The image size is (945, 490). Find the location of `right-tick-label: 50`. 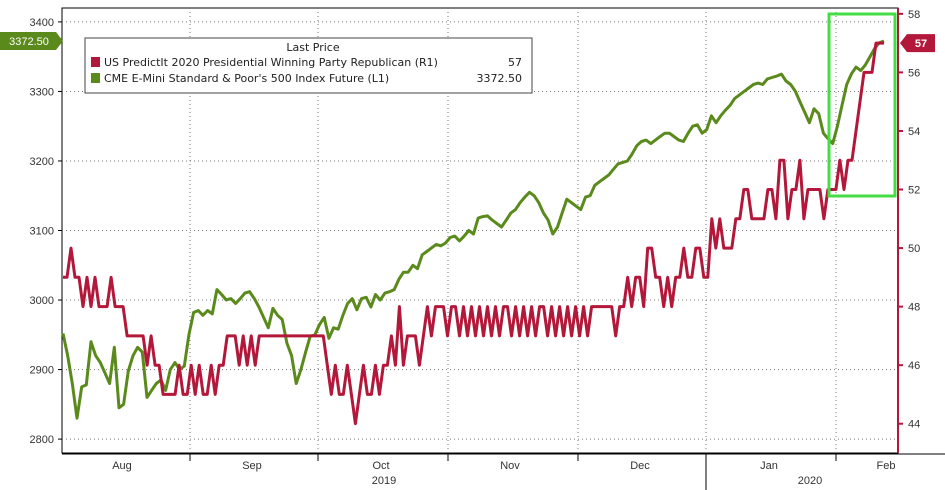

right-tick-label: 50 is located at coordinates (914, 249).